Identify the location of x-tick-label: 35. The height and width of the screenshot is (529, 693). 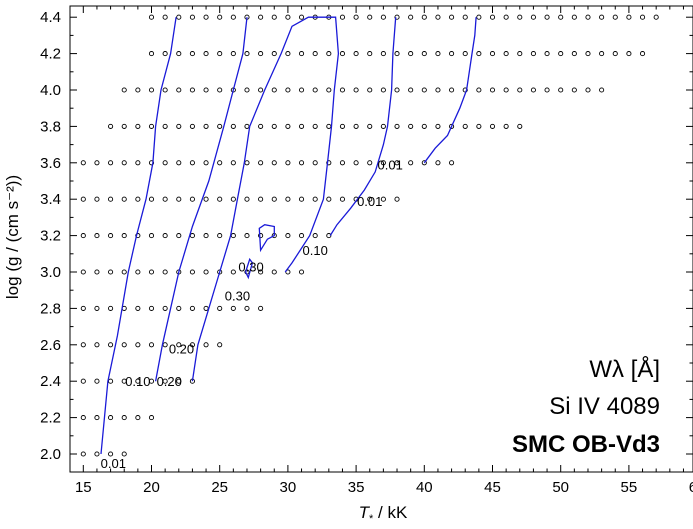
(356, 487).